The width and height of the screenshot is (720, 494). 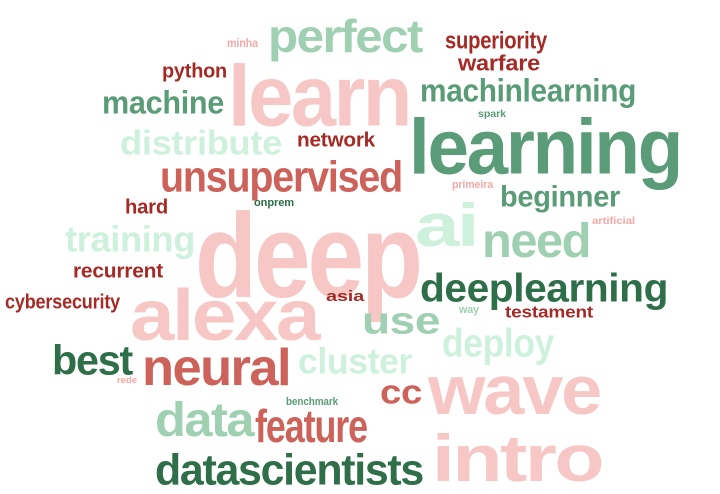 I want to click on word-use: use, so click(x=401, y=321).